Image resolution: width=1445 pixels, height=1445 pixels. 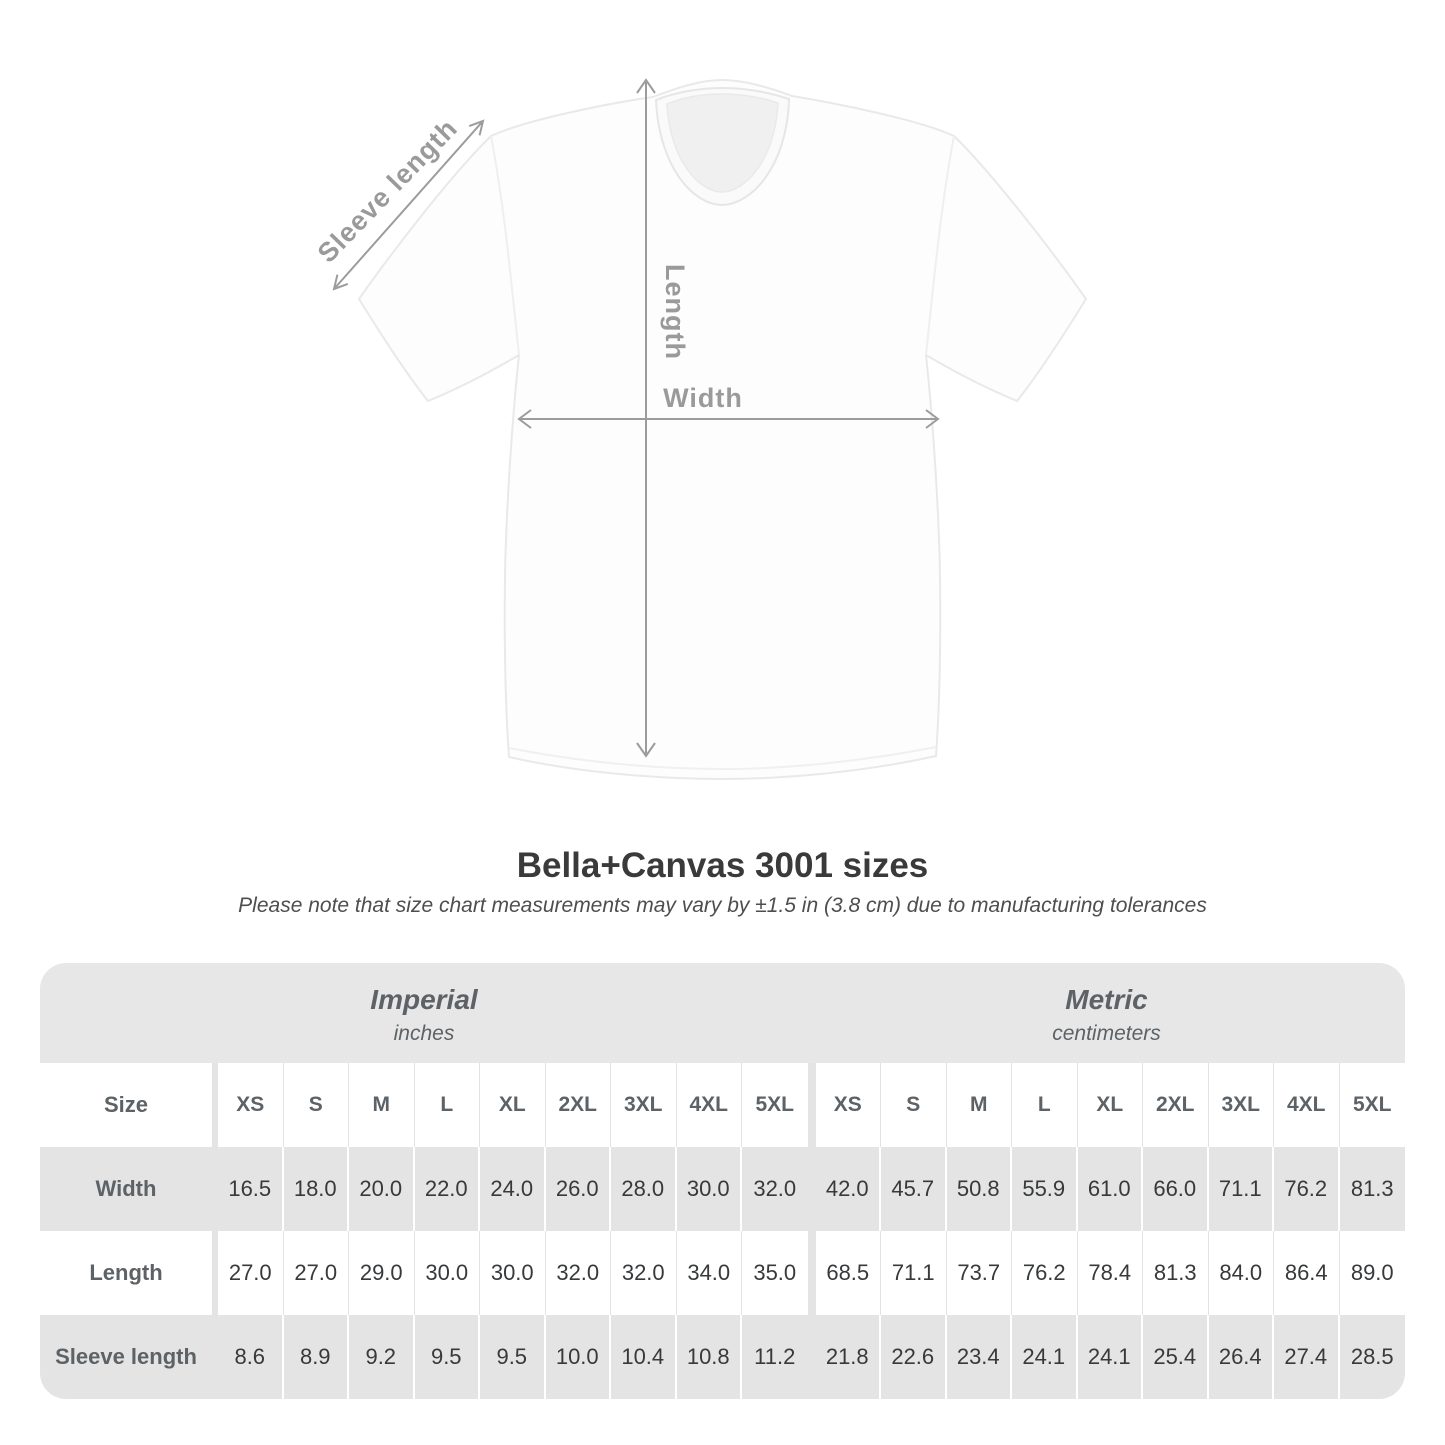 What do you see at coordinates (1372, 1273) in the screenshot?
I see `measurement-cell: 89.0` at bounding box center [1372, 1273].